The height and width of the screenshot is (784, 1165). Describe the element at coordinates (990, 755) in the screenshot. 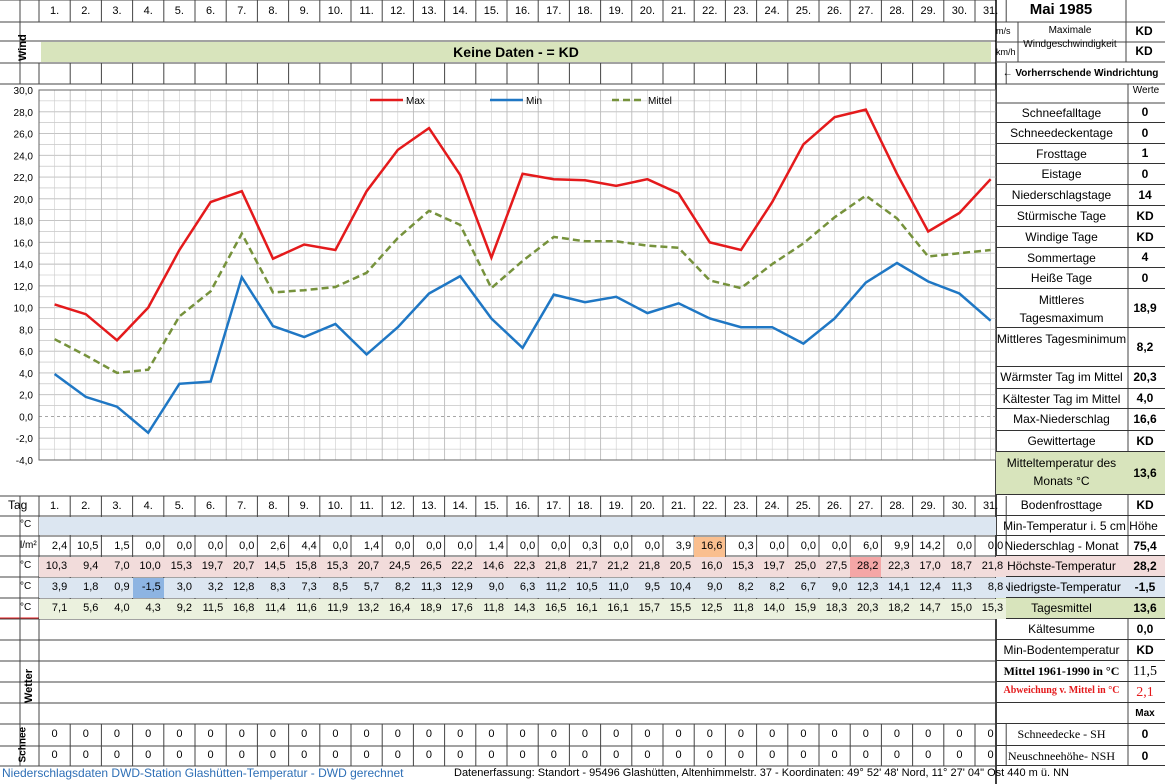

I see `nsh-cell-31: 0` at that location.